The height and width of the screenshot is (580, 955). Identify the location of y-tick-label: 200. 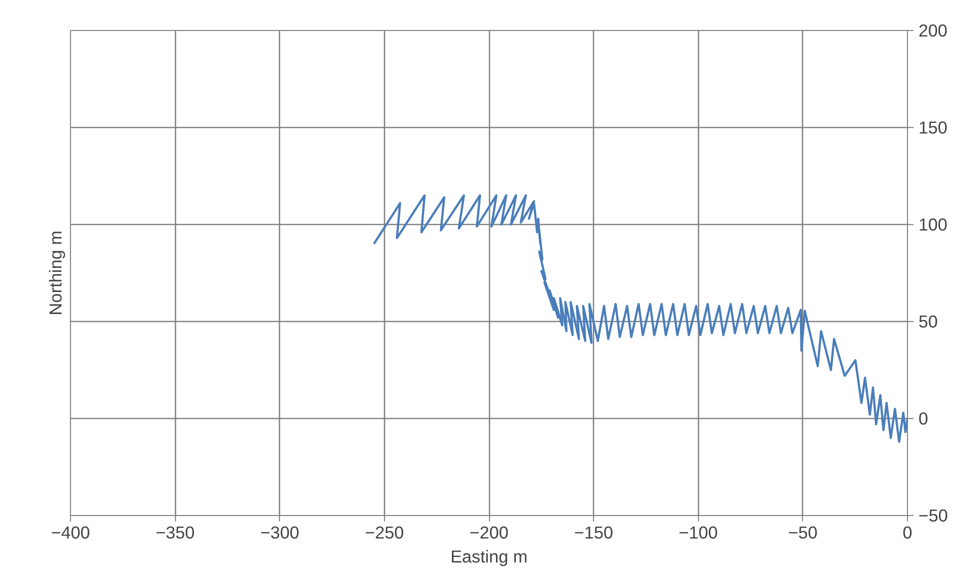
(933, 30).